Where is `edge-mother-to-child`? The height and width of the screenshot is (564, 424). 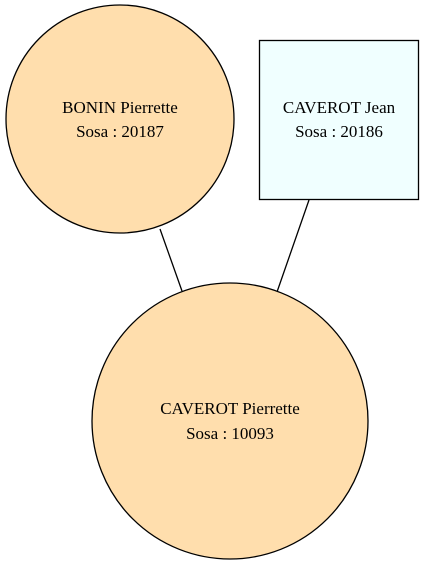
edge-mother-to-child is located at coordinates (171, 260).